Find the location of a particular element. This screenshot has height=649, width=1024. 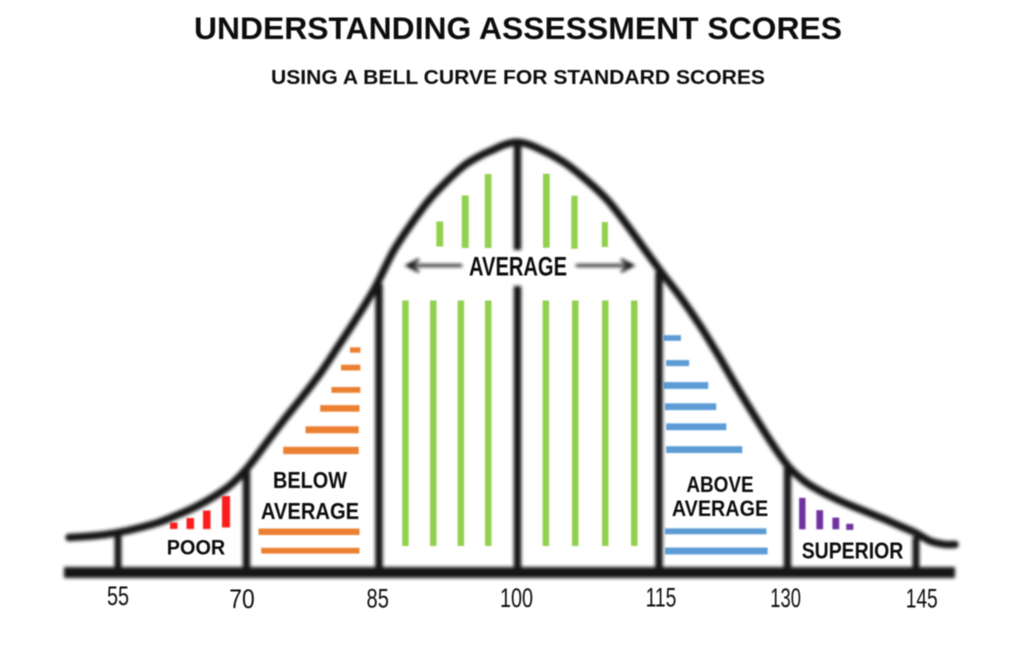

svg-text: 130 is located at coordinates (785, 598).